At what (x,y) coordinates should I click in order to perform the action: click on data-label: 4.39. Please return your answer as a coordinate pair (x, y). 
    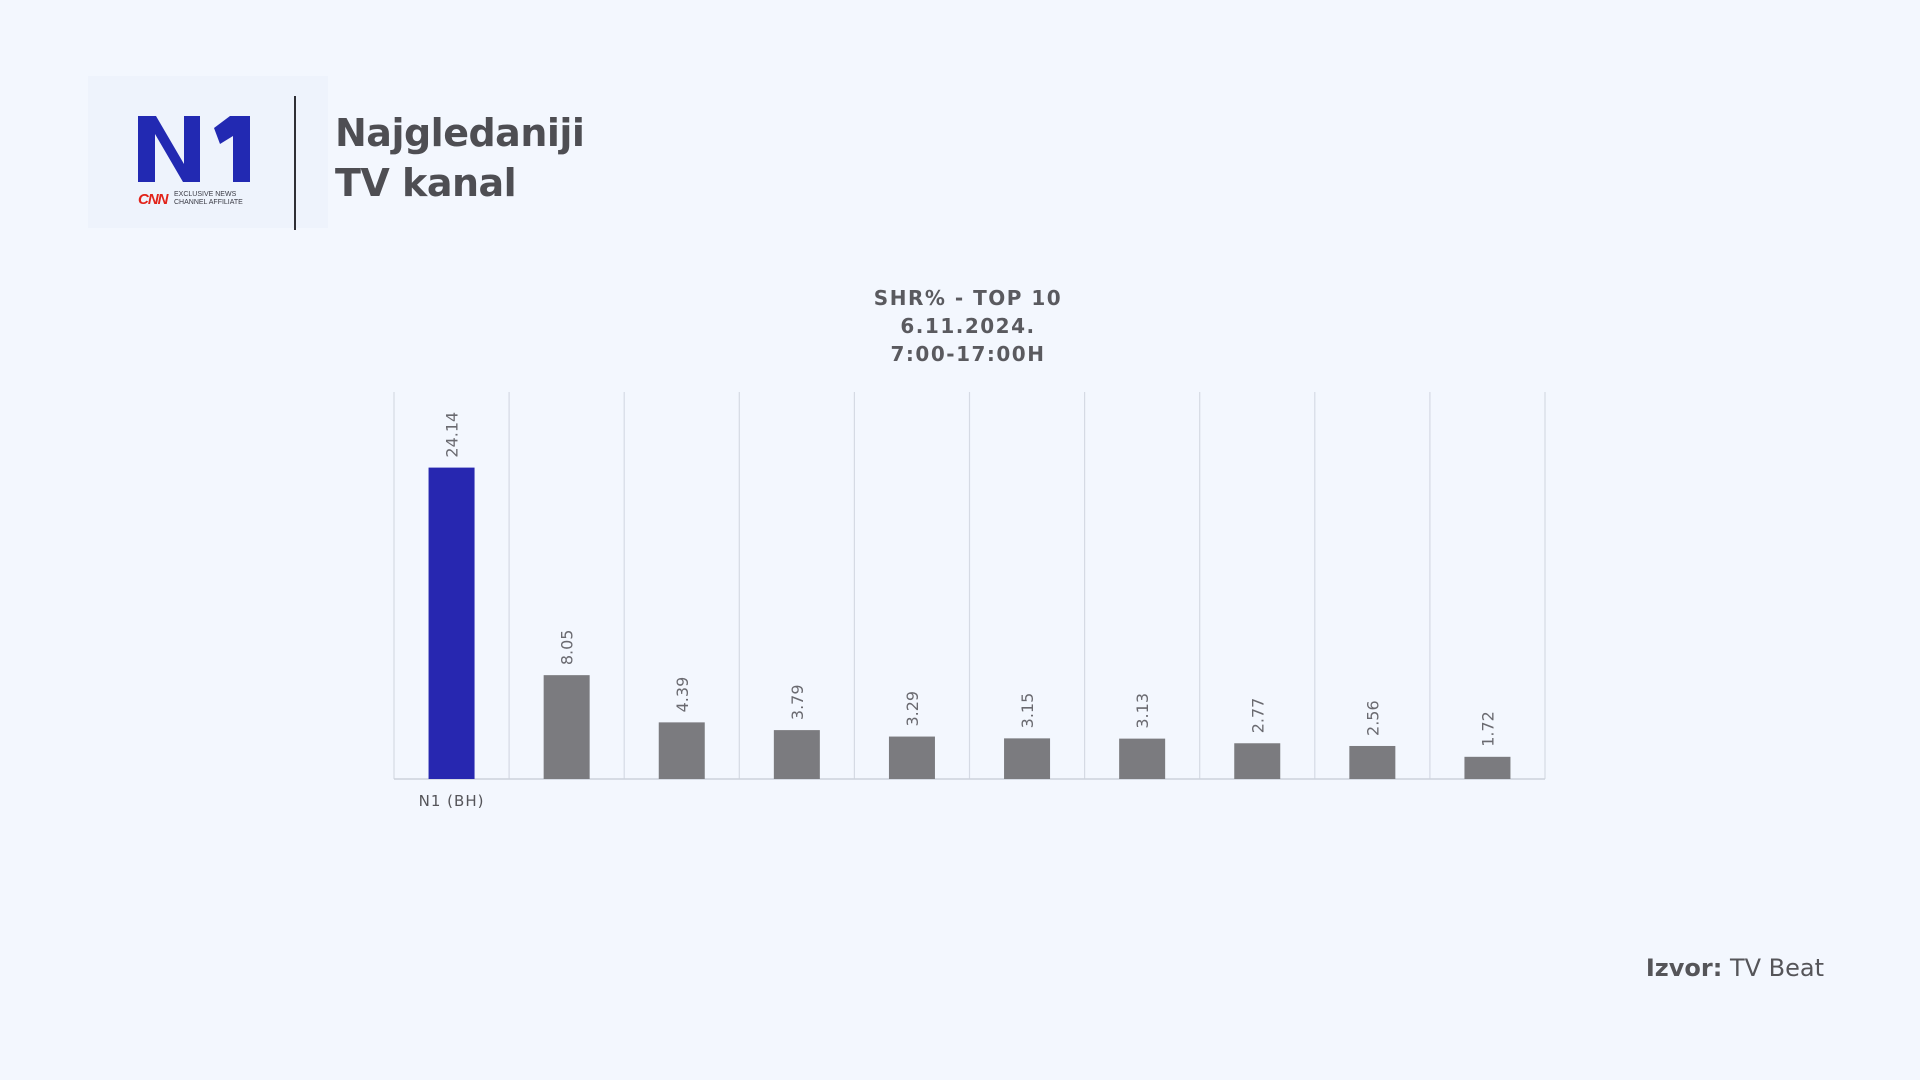
    Looking at the image, I should click on (682, 695).